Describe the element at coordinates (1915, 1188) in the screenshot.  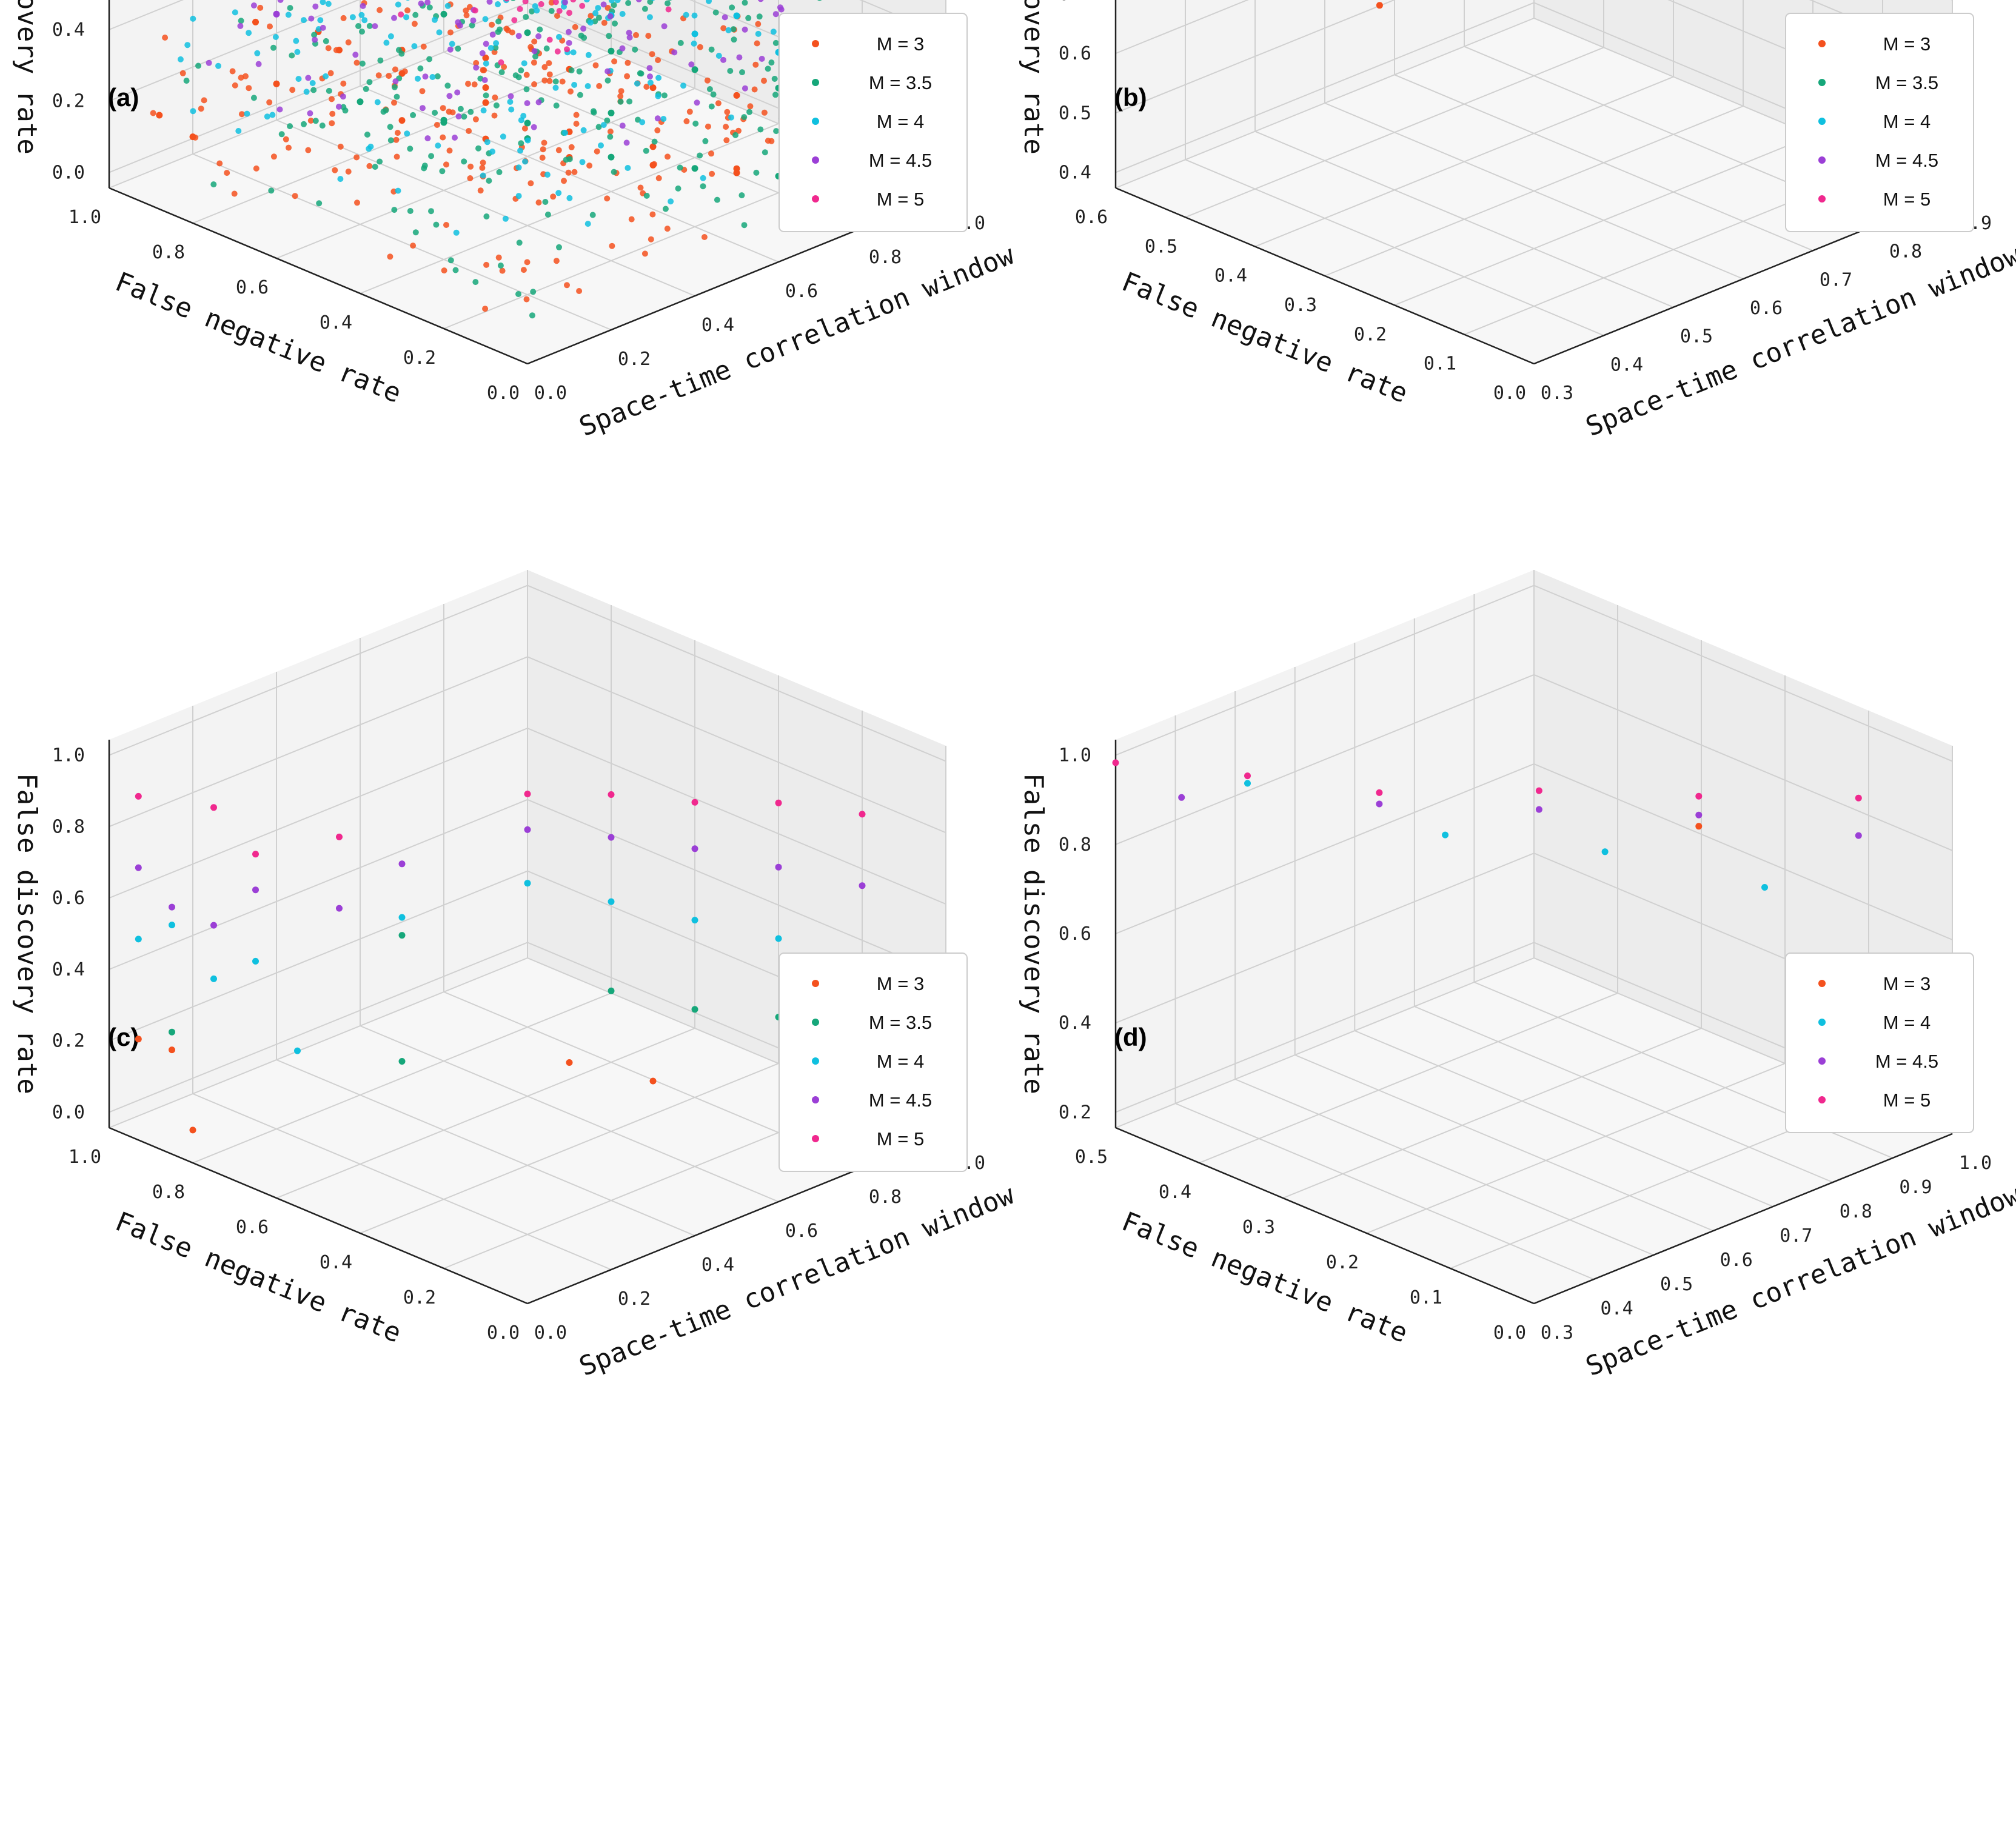
I see `y-tick-label: 0.9` at that location.